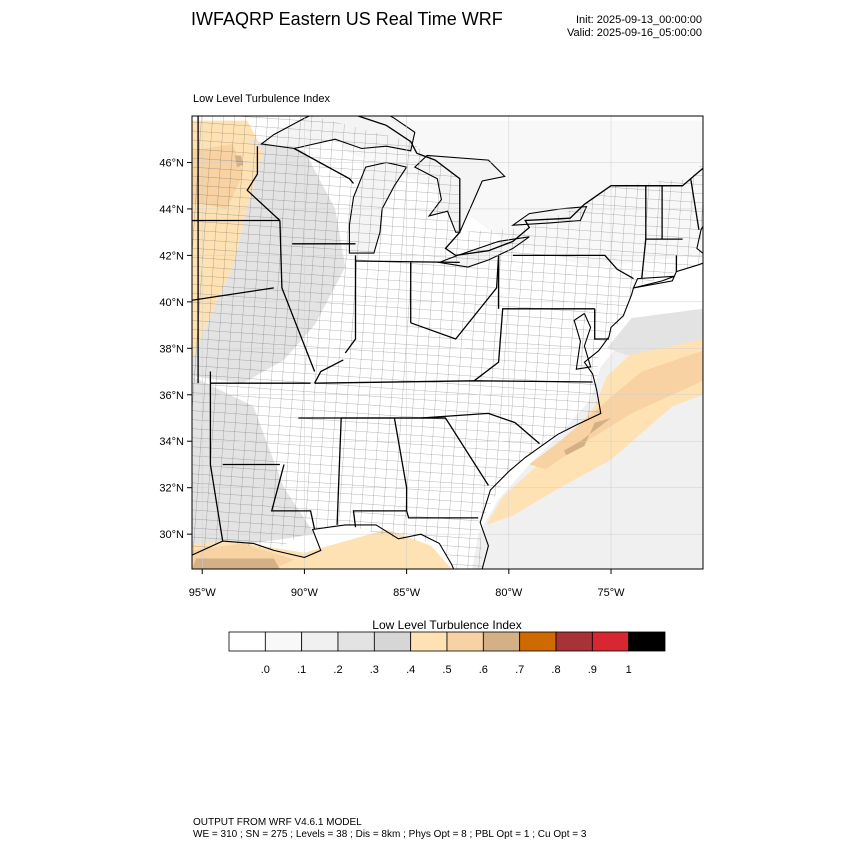  I want to click on colorbar-label: .4, so click(410, 670).